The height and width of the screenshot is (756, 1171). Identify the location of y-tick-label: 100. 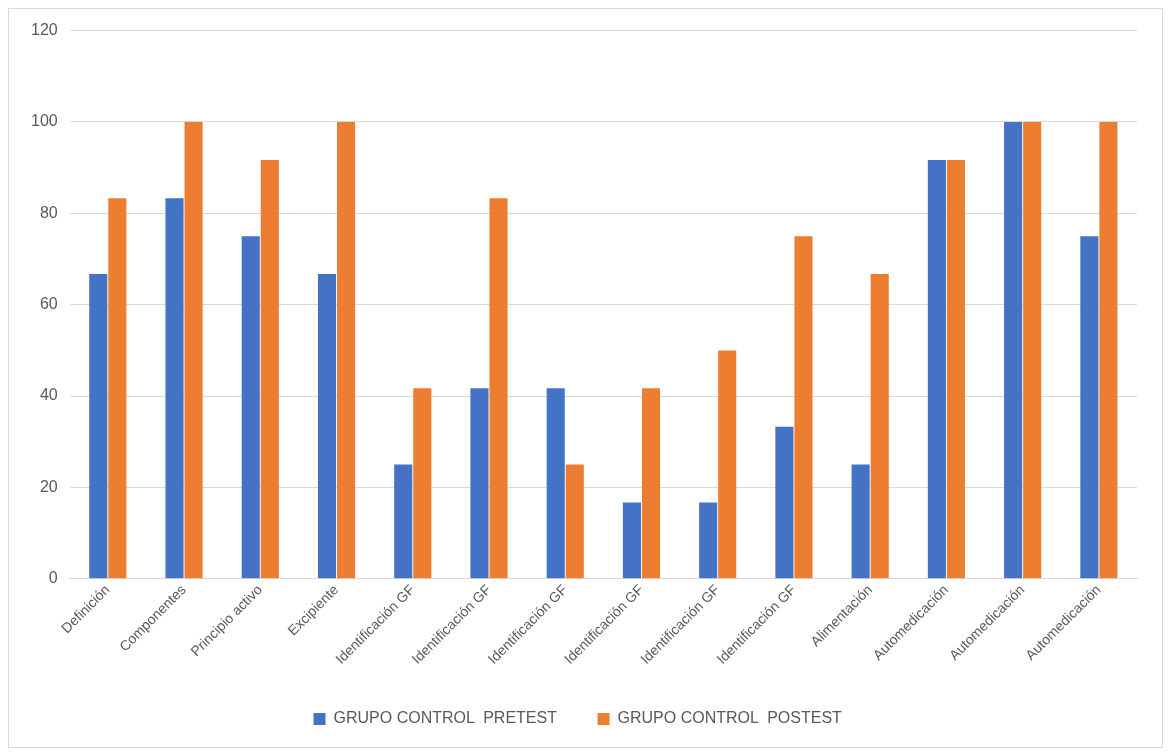
(44, 121).